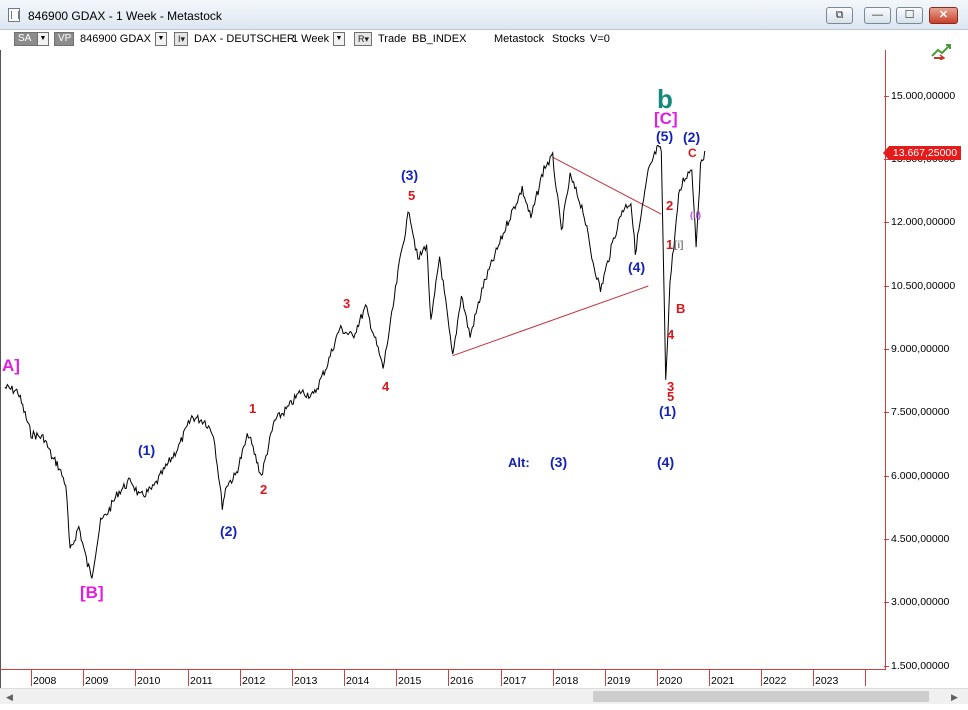  Describe the element at coordinates (9, 697) in the screenshot. I see `scroll-left-icon: ◀` at that location.